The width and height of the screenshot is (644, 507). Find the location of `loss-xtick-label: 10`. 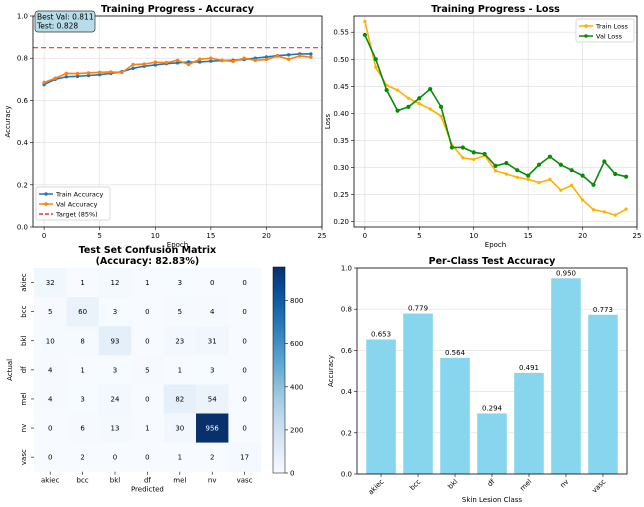

loss-xtick-label: 10 is located at coordinates (473, 236).